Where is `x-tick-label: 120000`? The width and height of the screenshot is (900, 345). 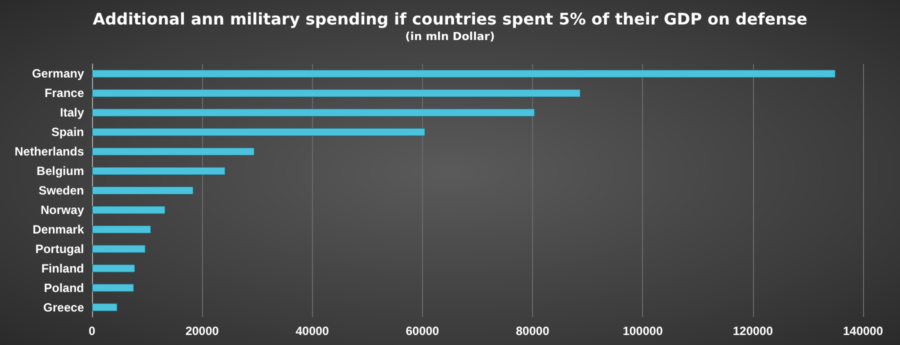
x-tick-label: 120000 is located at coordinates (753, 331).